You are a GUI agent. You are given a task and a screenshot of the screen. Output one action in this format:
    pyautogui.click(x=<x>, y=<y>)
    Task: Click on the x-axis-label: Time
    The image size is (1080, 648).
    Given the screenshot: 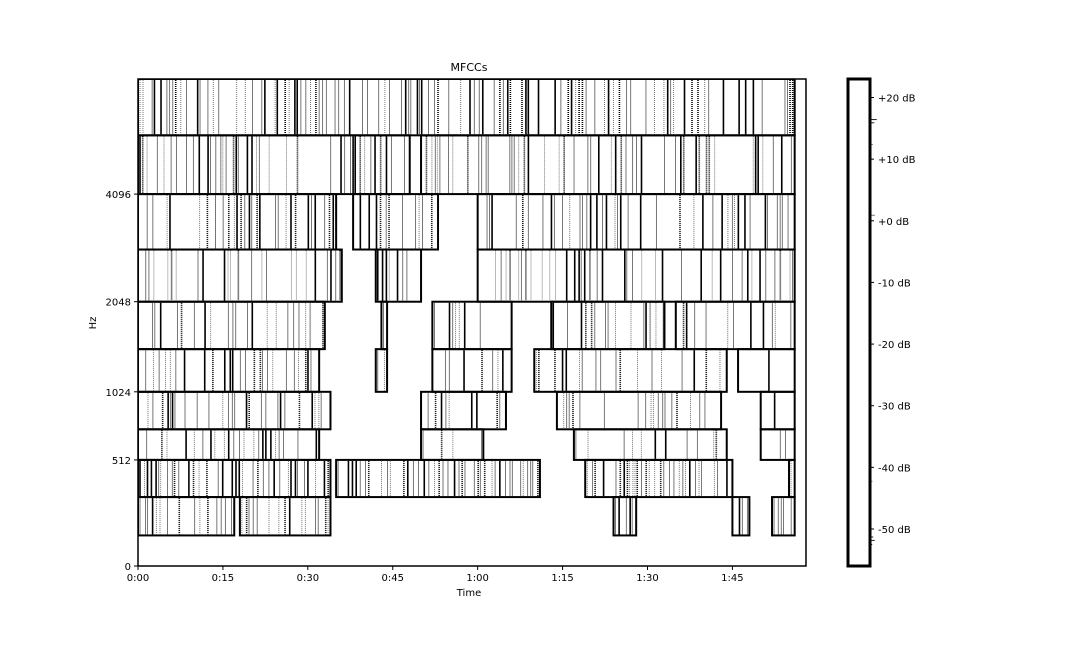 What is the action you would take?
    pyautogui.click(x=468, y=593)
    